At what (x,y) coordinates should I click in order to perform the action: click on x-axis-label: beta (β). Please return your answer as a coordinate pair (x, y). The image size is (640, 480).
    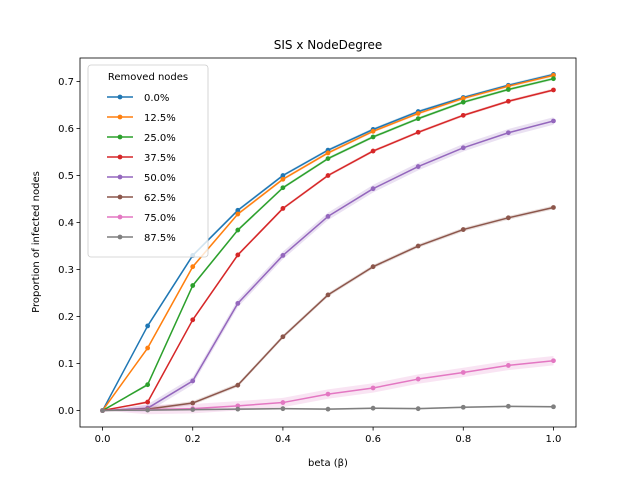
    Looking at the image, I should click on (328, 463).